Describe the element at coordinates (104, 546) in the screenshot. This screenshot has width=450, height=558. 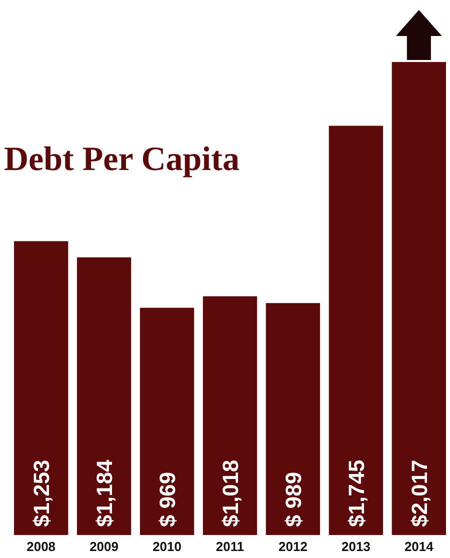
I see `x-tick-label: 2009` at that location.